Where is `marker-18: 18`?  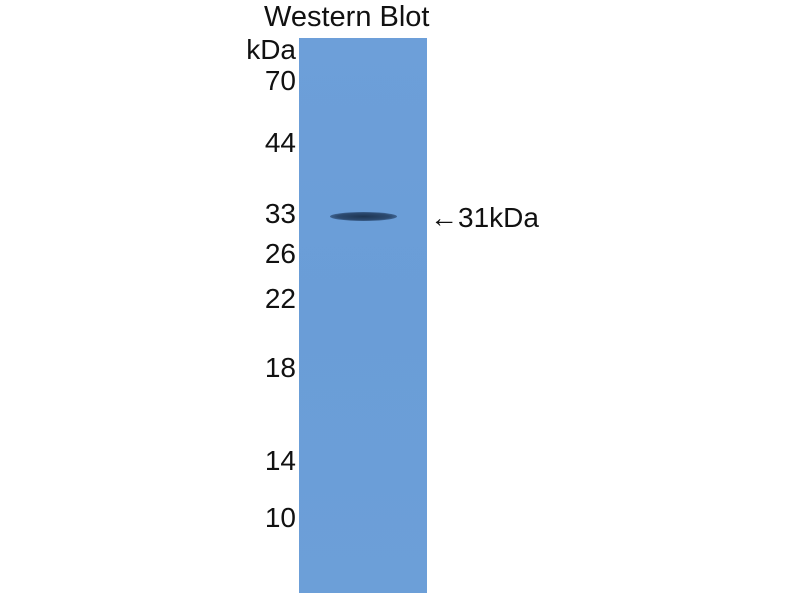
marker-18: 18 is located at coordinates (280, 367).